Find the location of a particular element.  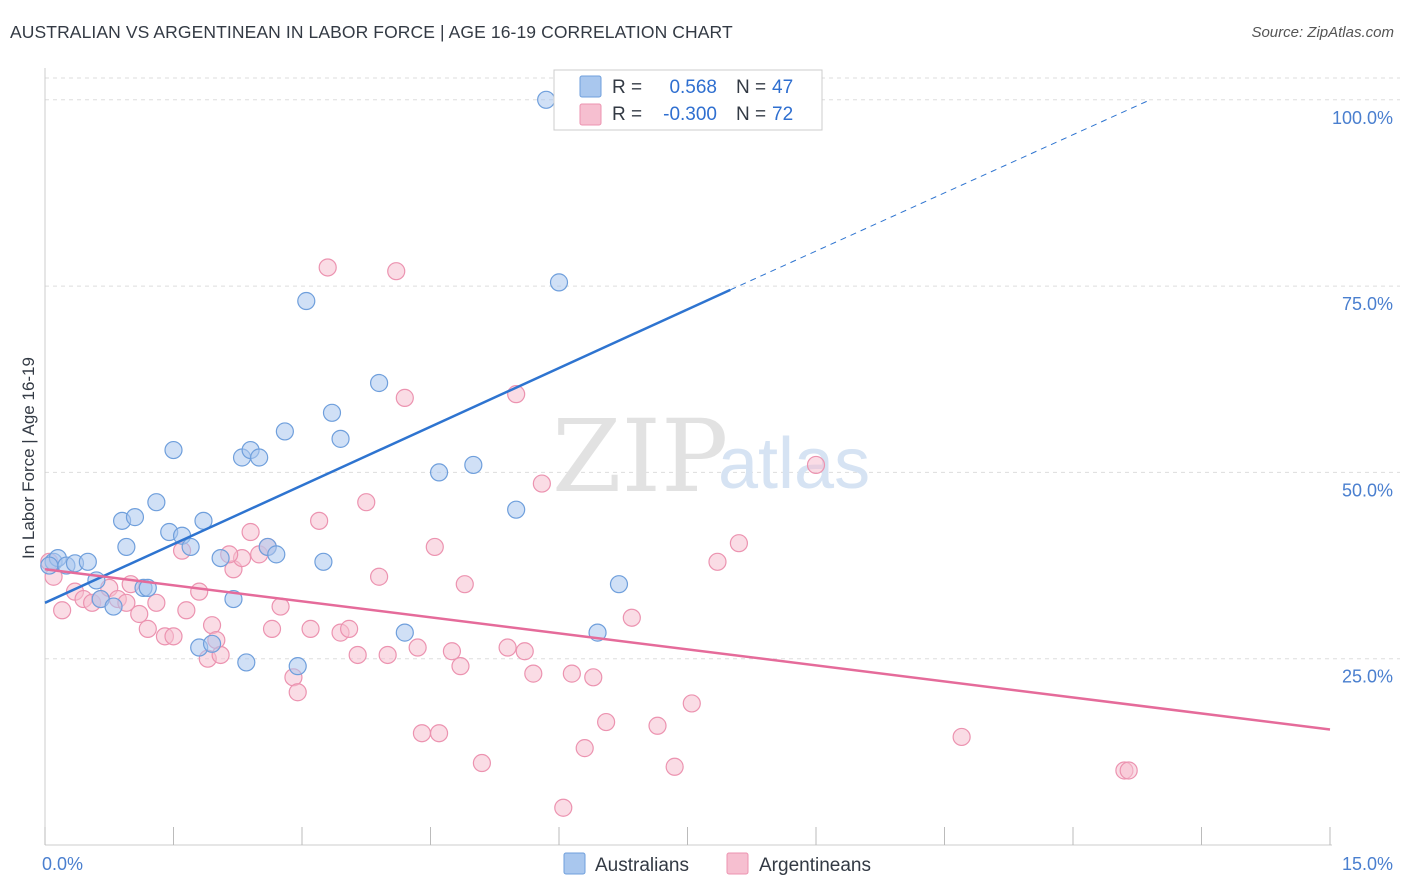

y-tick-labels: 25.0% 50.0% 75.0% 100.0% is located at coordinates (1362, 397).